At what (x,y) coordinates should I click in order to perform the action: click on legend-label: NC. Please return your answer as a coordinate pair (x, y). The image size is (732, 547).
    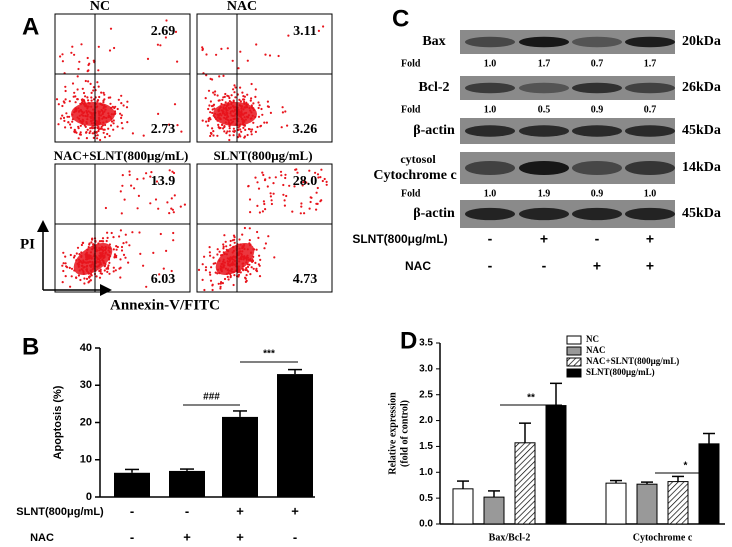
    Looking at the image, I should click on (592, 339).